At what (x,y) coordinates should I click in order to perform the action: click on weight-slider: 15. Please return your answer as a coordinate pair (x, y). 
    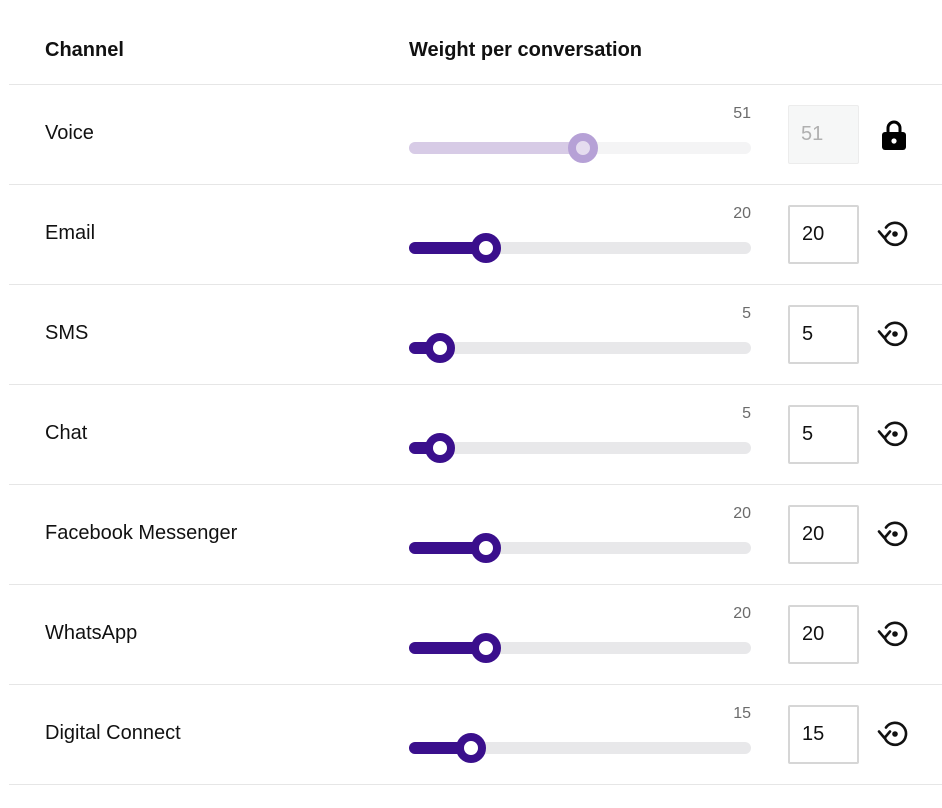
    Looking at the image, I should click on (580, 734).